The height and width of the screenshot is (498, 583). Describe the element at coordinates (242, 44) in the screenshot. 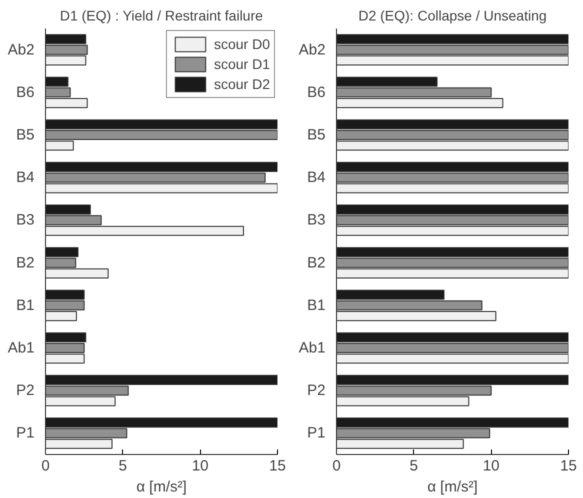

I see `legend-label: scour D0` at that location.